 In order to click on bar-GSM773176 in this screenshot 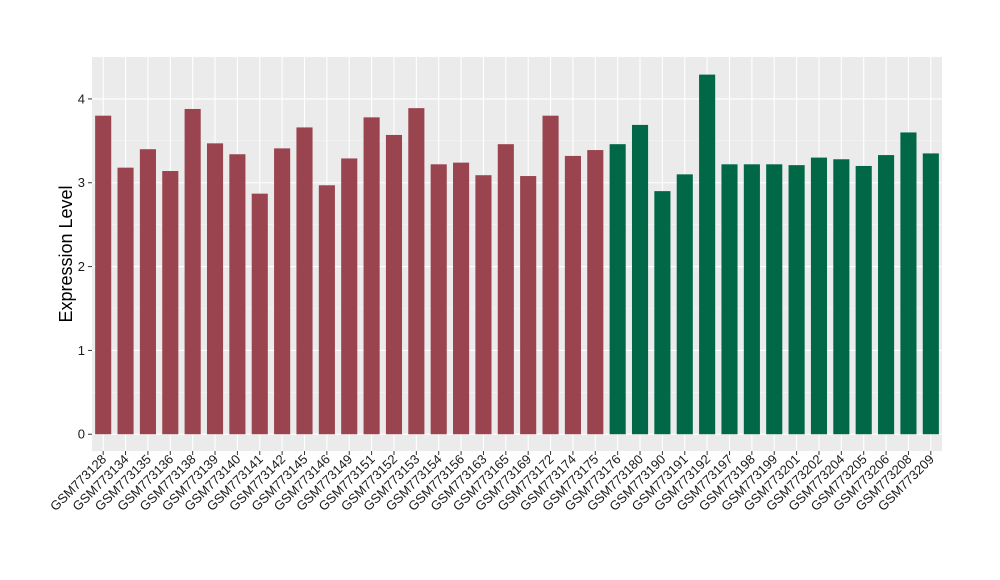, I will do `click(617, 289)`.